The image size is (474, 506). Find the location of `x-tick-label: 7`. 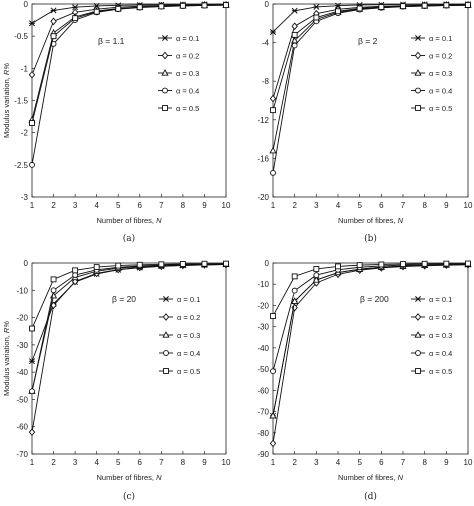

x-tick-label: 7 is located at coordinates (403, 462).